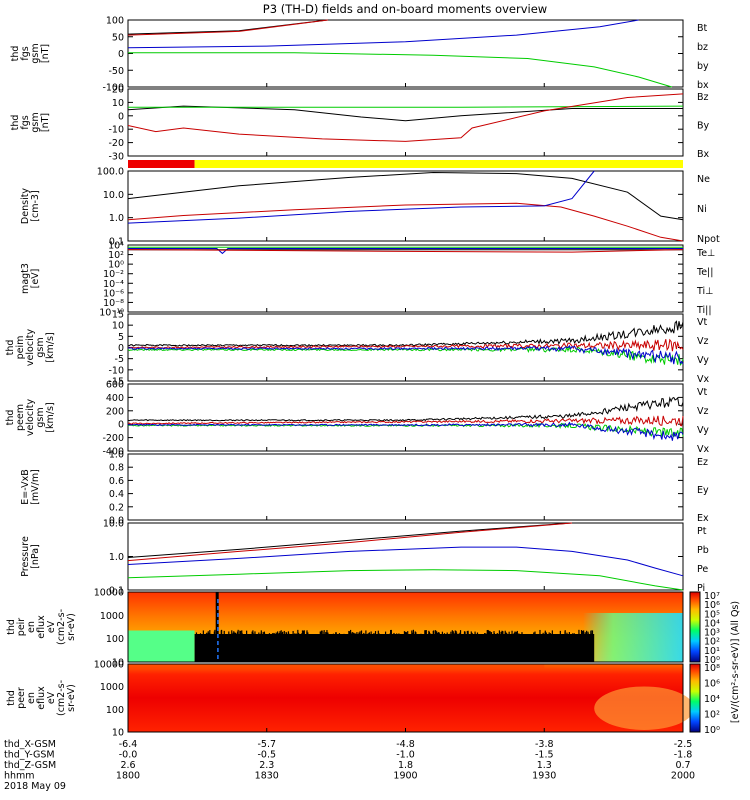 This screenshot has width=750, height=800. I want to click on panel-density: Density [cm-3] 100.0 10.0 1.0 0.1 Ne Ni Npot, so click(370, 207).